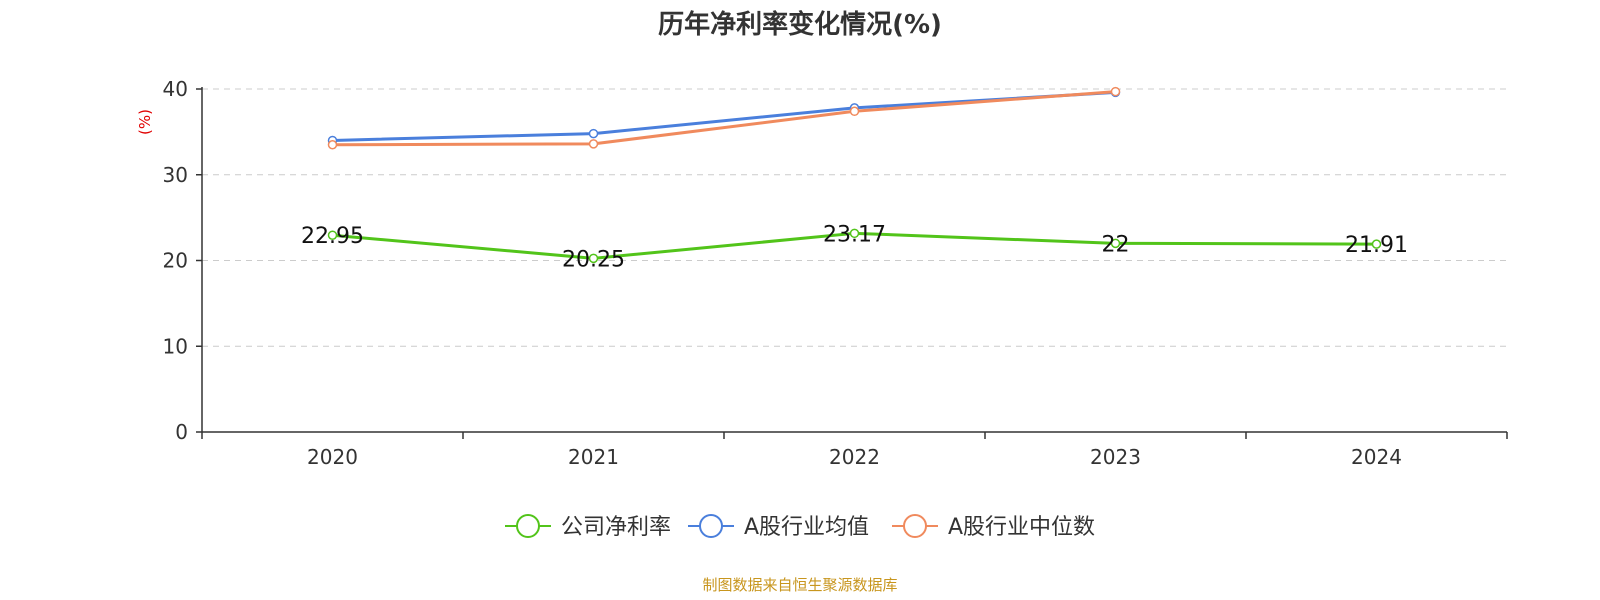  What do you see at coordinates (800, 24) in the screenshot?
I see `chart-title: 历年净利率变化情况(%)` at bounding box center [800, 24].